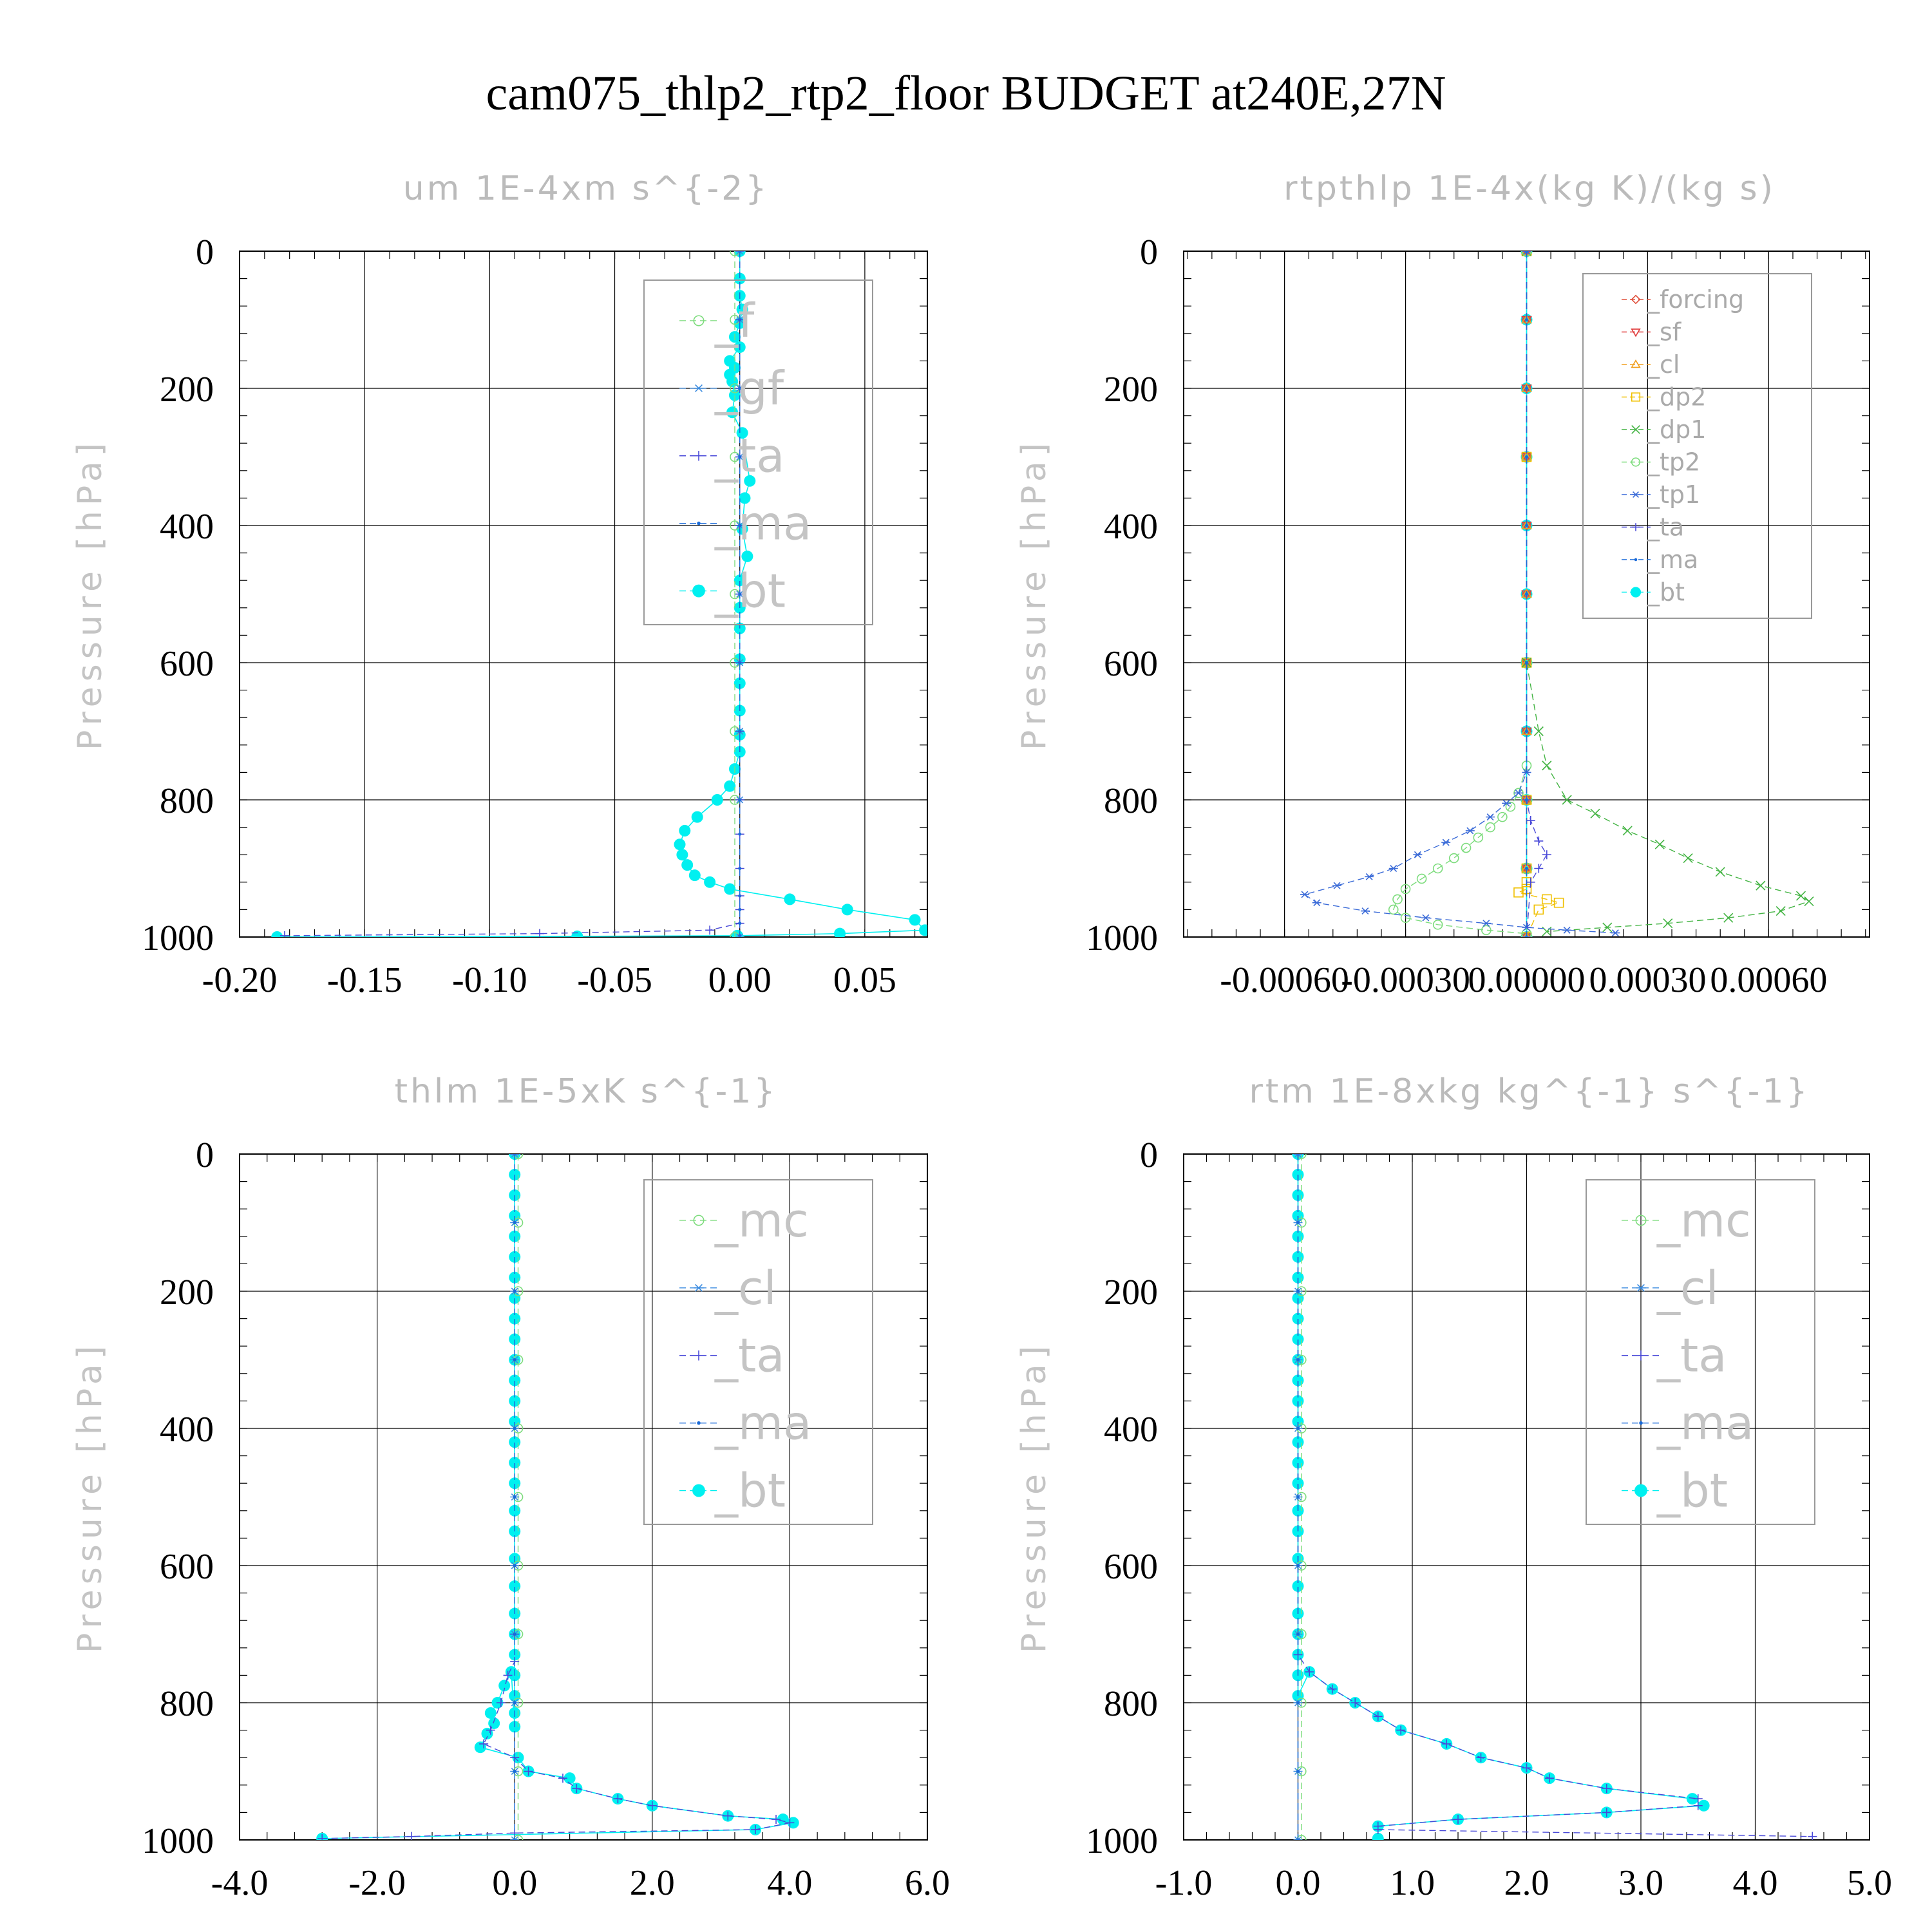  I want to click on legend-item: _tp1, so click(1661, 495).